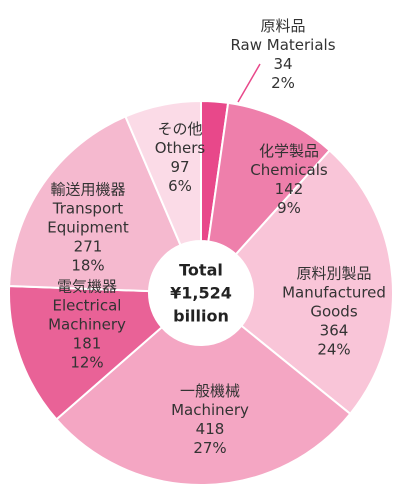 The height and width of the screenshot is (491, 402). I want to click on slice-label: 輸送用機器 Transport Equipment 271 18%, so click(88, 228).